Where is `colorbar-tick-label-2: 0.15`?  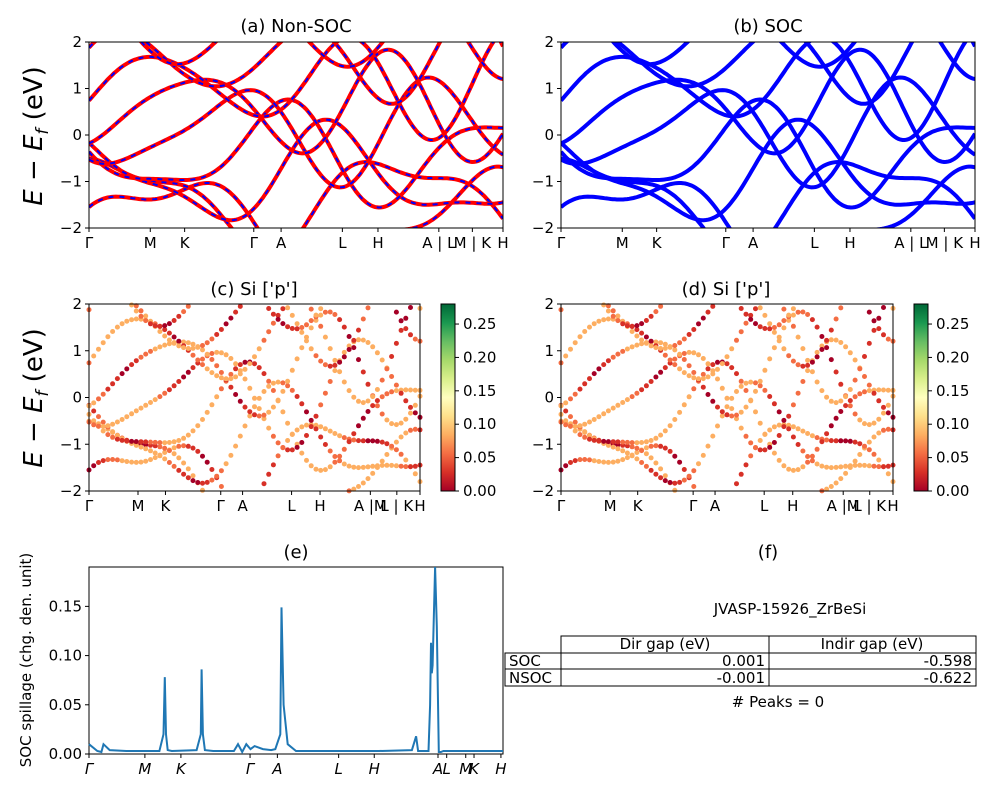 colorbar-tick-label-2: 0.15 is located at coordinates (479, 391).